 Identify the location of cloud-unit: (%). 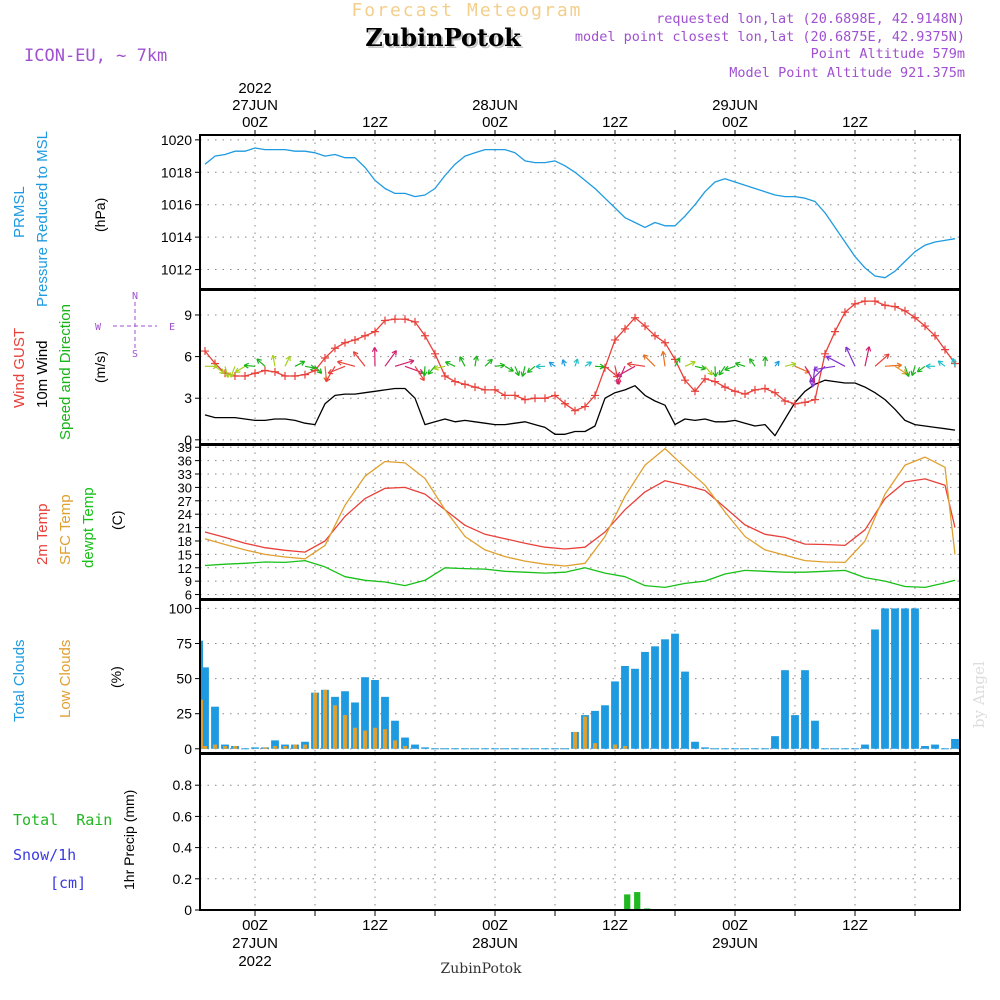
(116, 677).